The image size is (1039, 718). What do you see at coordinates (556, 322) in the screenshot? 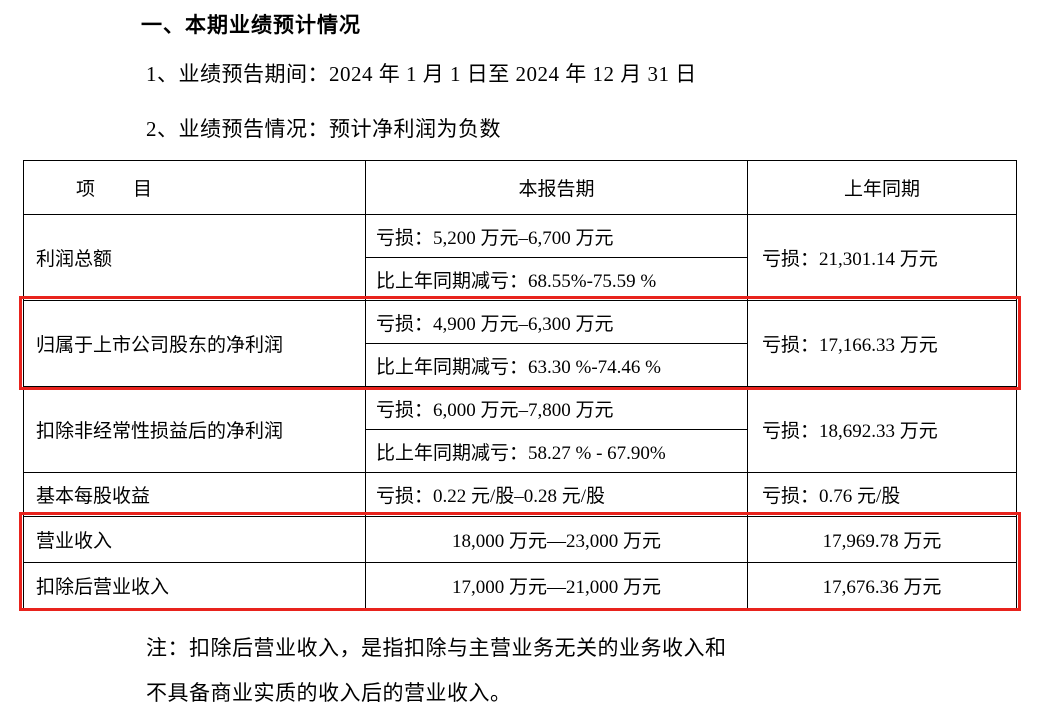
I see `current-value: 亏损：4,900 万元–6,300 万元` at bounding box center [556, 322].